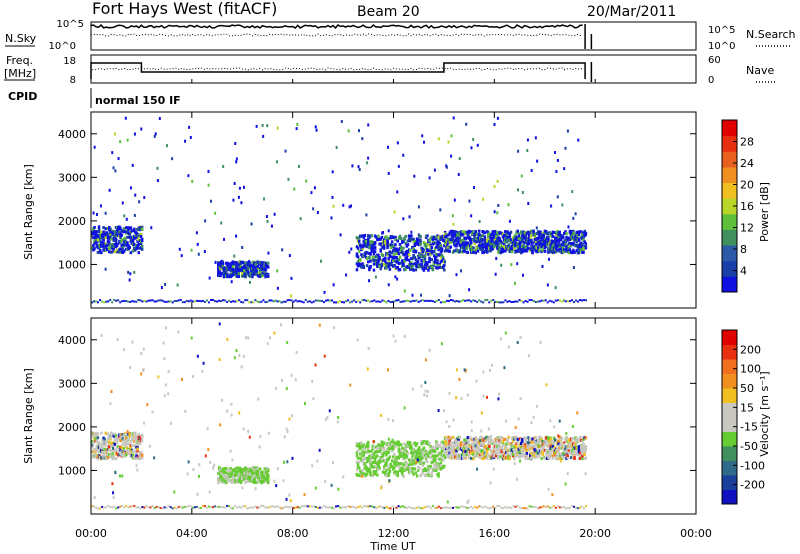 The image size is (800, 554). I want to click on colorbar-tick-label: 24, so click(747, 163).